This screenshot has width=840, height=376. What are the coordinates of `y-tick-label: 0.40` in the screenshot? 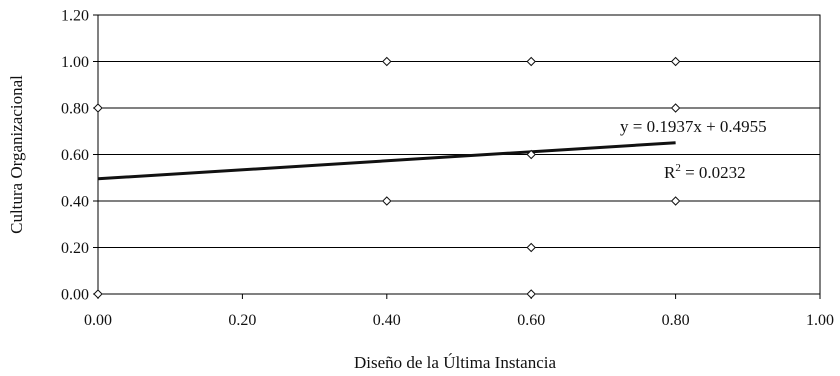 It's located at (75, 202).